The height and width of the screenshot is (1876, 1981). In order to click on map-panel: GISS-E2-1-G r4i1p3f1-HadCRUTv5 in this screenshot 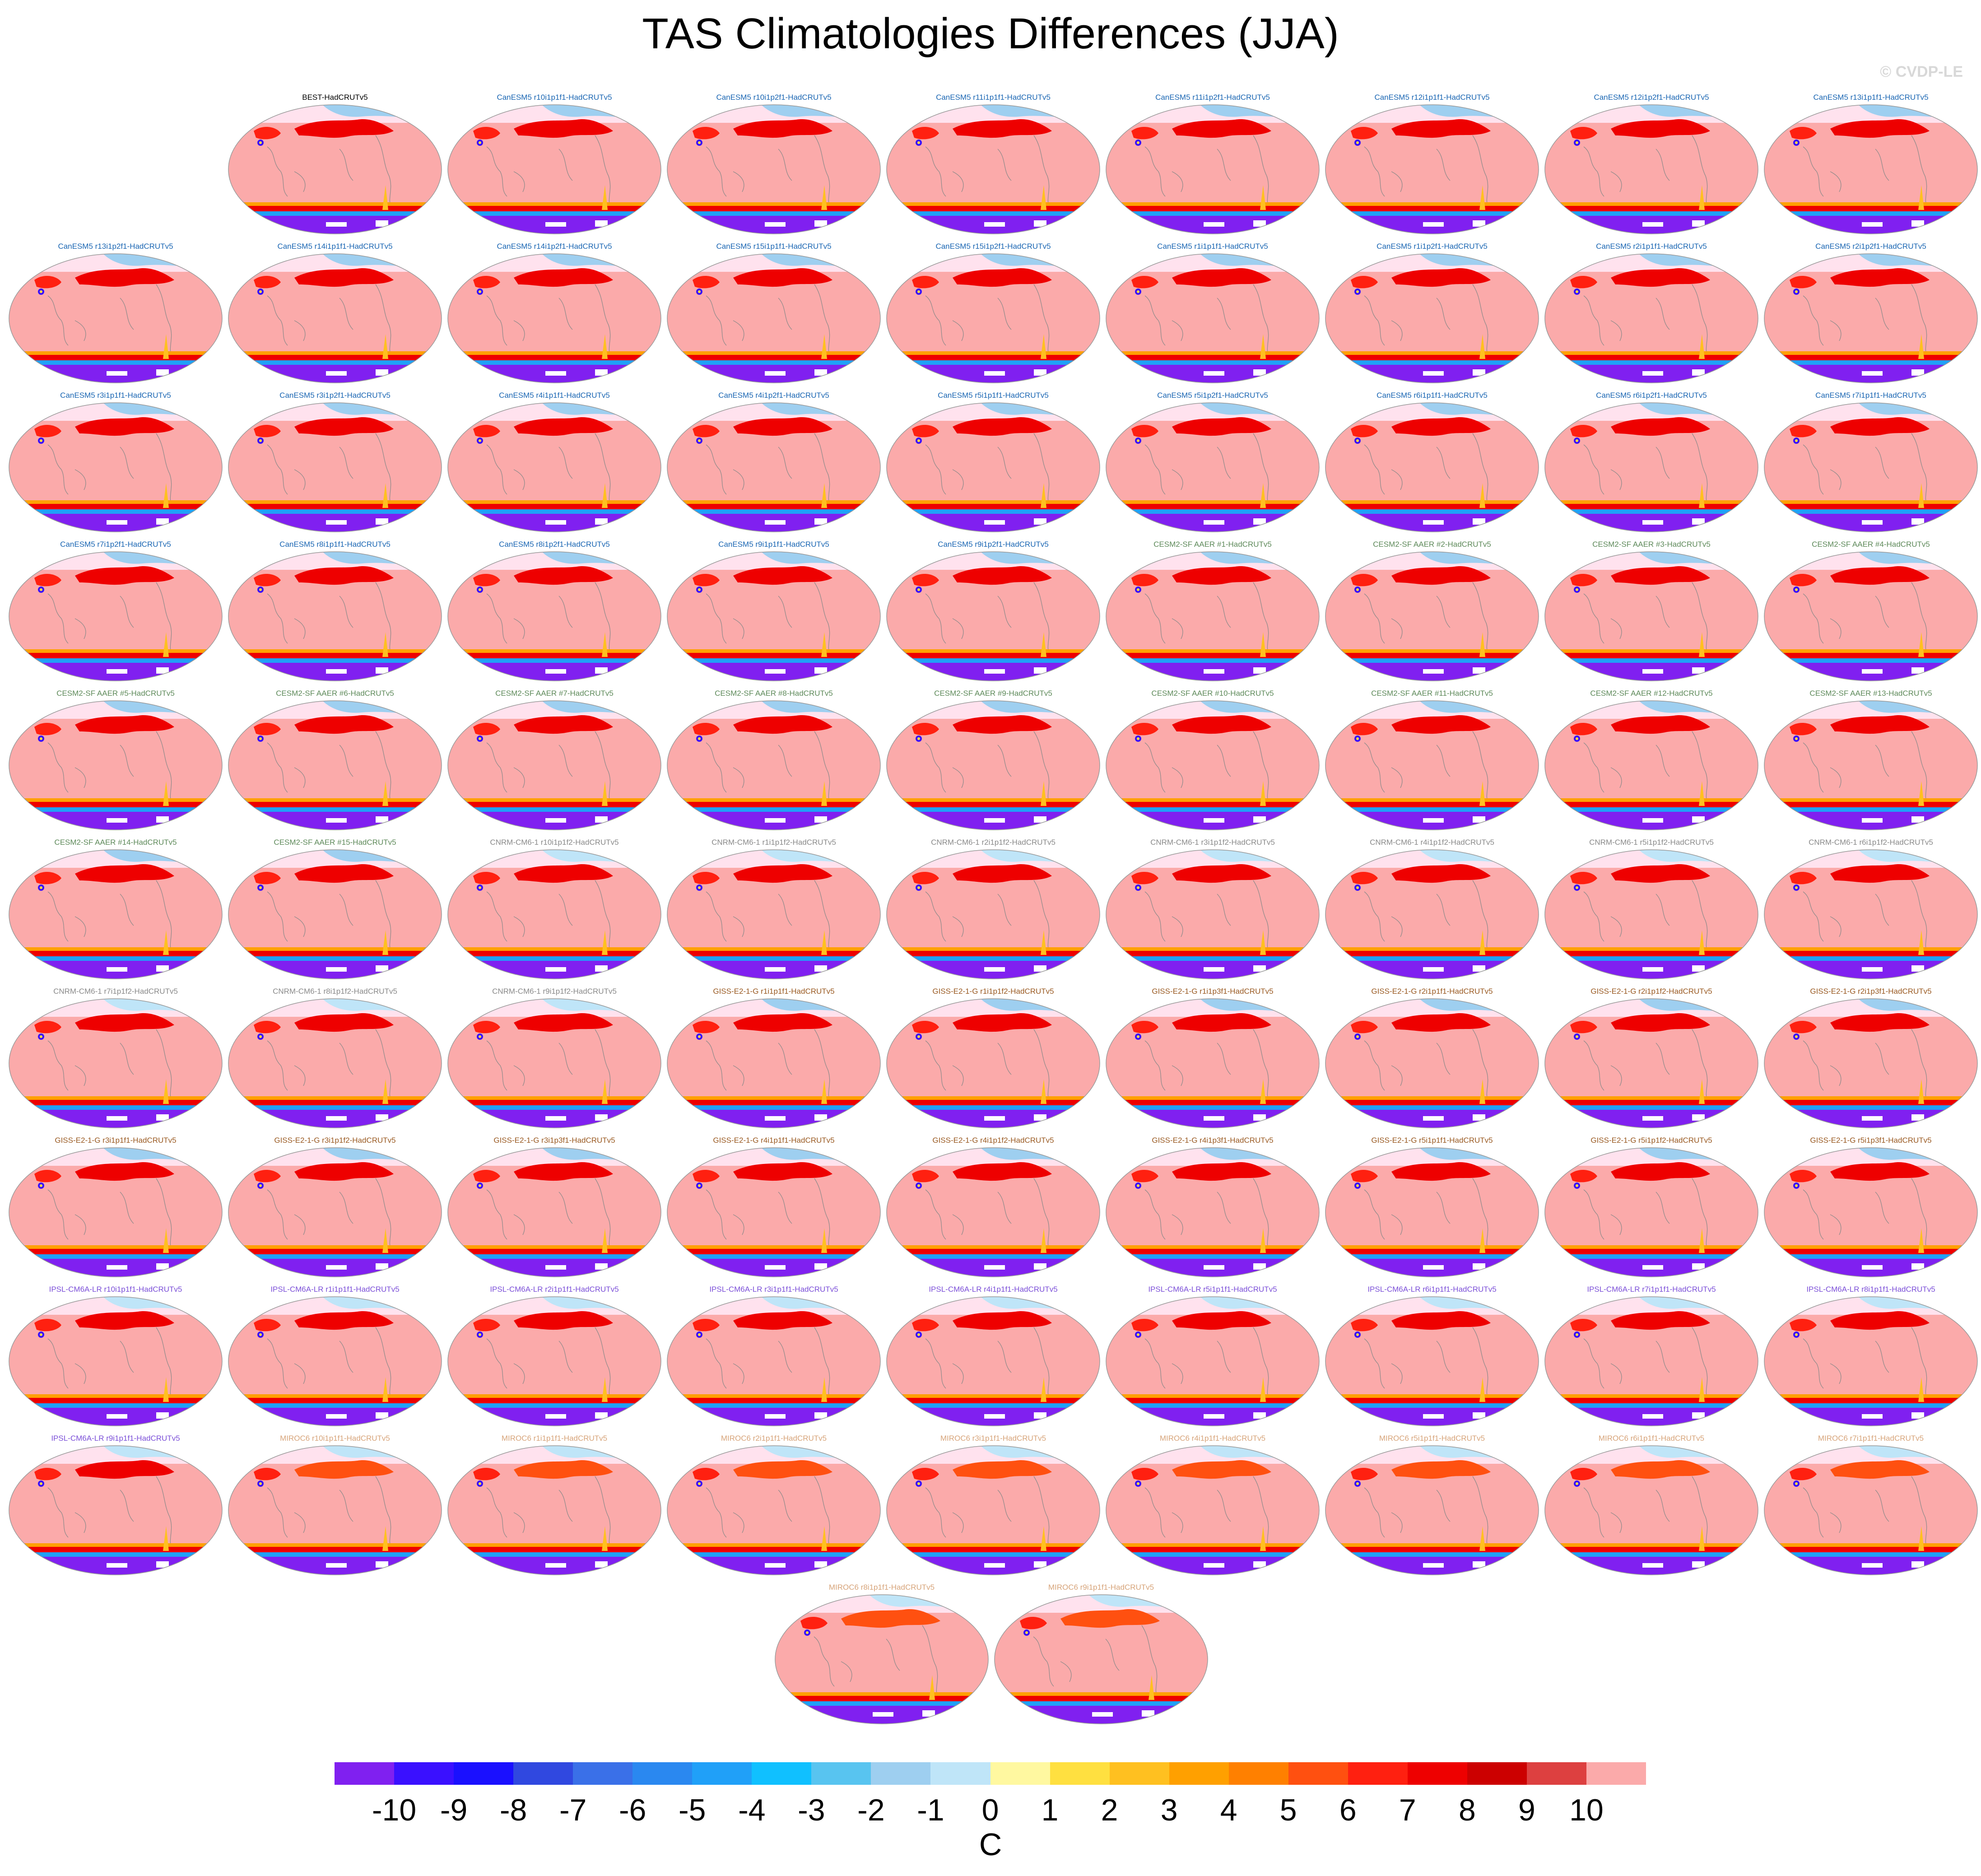, I will do `click(1212, 1208)`.